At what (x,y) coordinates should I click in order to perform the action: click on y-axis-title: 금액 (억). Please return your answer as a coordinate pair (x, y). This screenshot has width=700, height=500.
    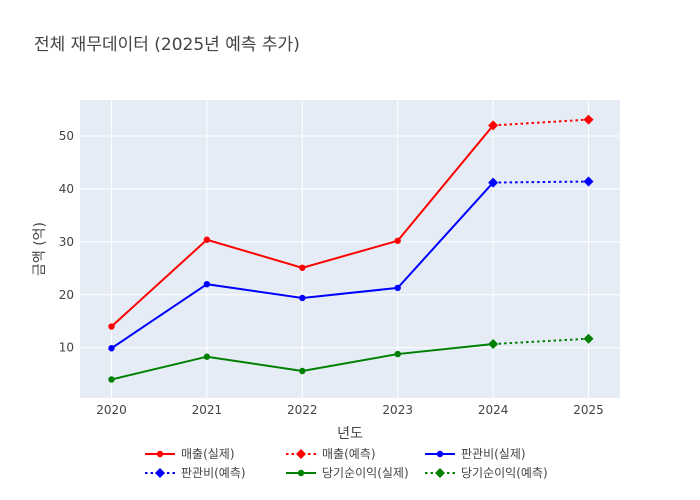
    Looking at the image, I should click on (40, 249).